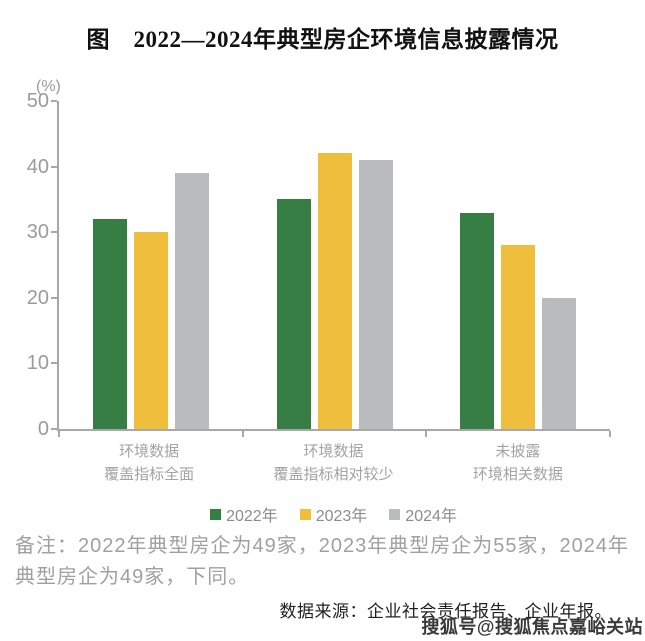 This screenshot has width=645, height=641. Describe the element at coordinates (559, 363) in the screenshot. I see `bar-2024年-group3` at that location.